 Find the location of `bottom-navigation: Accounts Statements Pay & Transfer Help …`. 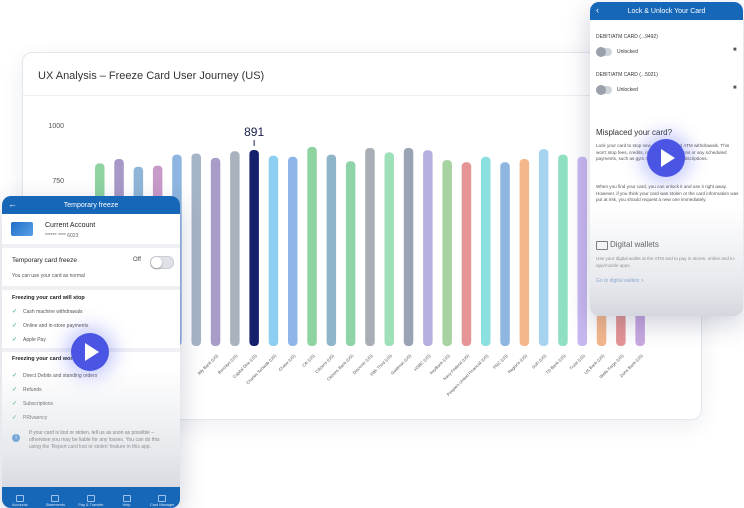

bottom-navigation: Accounts Statements Pay & Transfer Help … is located at coordinates (91, 497).